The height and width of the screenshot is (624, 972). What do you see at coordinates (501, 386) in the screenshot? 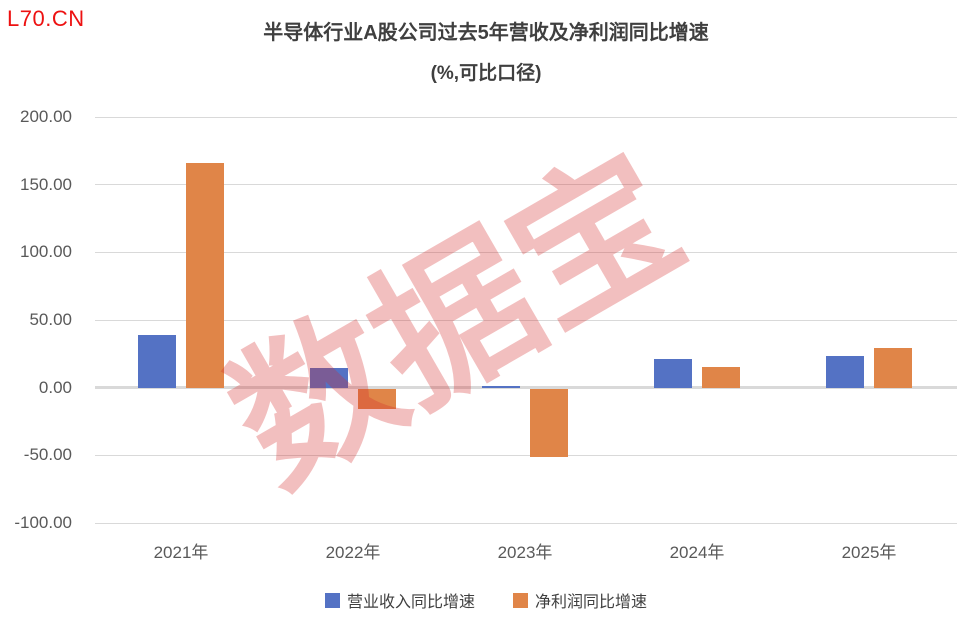
I see `bar-营业收入同比增速-2023年` at bounding box center [501, 386].